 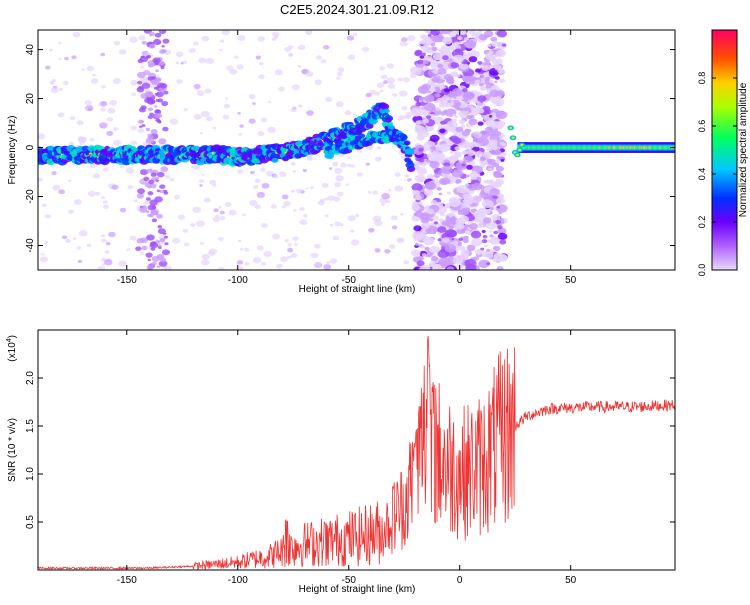 What do you see at coordinates (30, 196) in the screenshot?
I see `y-tick-label: -20` at bounding box center [30, 196].